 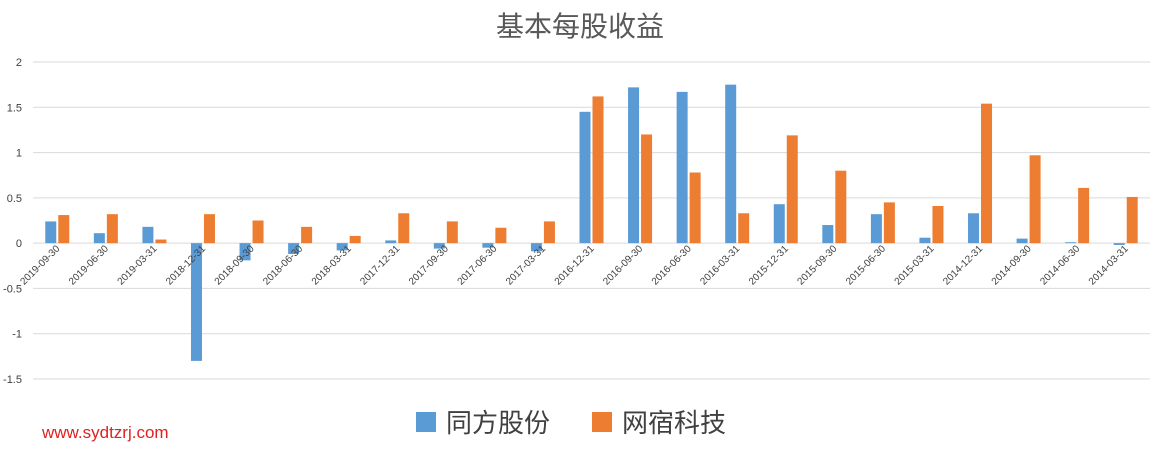 I want to click on y-tick-label: 1.5, so click(x=14, y=108).